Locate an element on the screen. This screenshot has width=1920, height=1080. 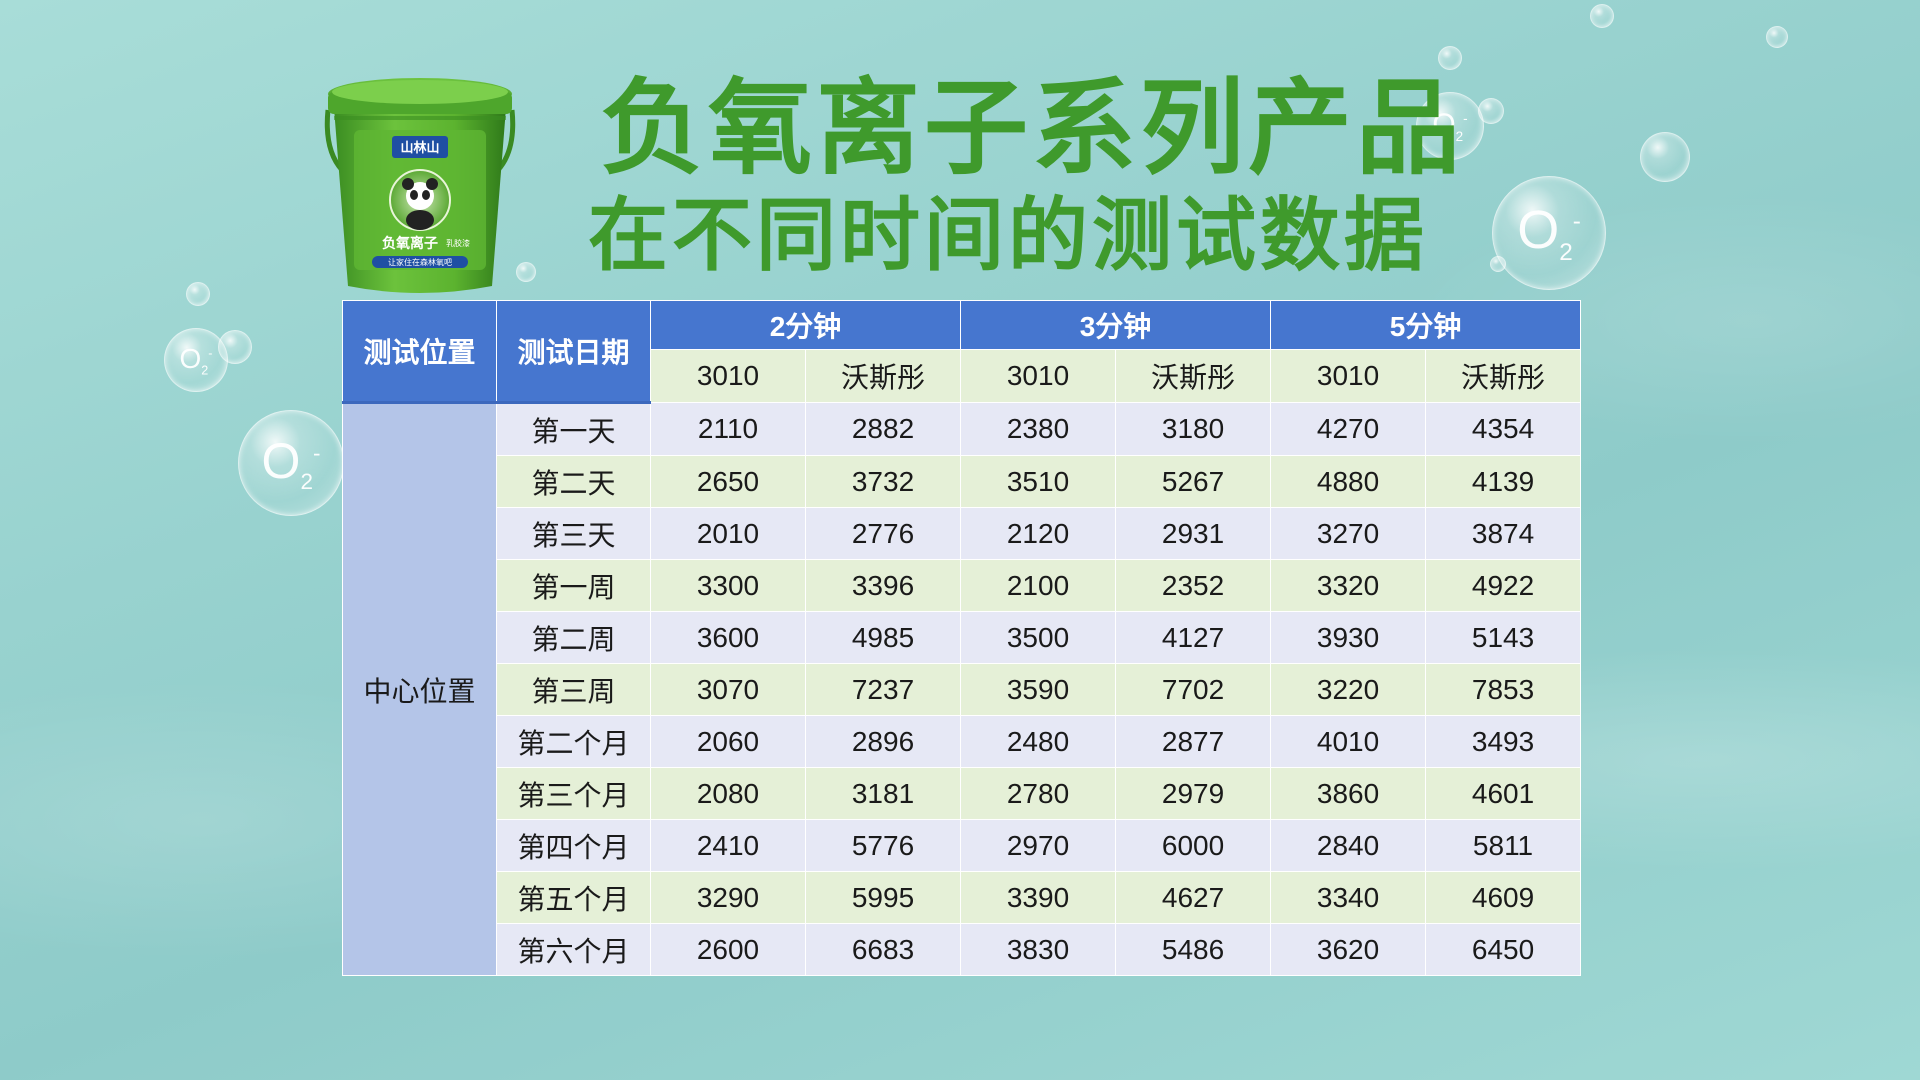
value-cell: 4127 is located at coordinates (1193, 637).